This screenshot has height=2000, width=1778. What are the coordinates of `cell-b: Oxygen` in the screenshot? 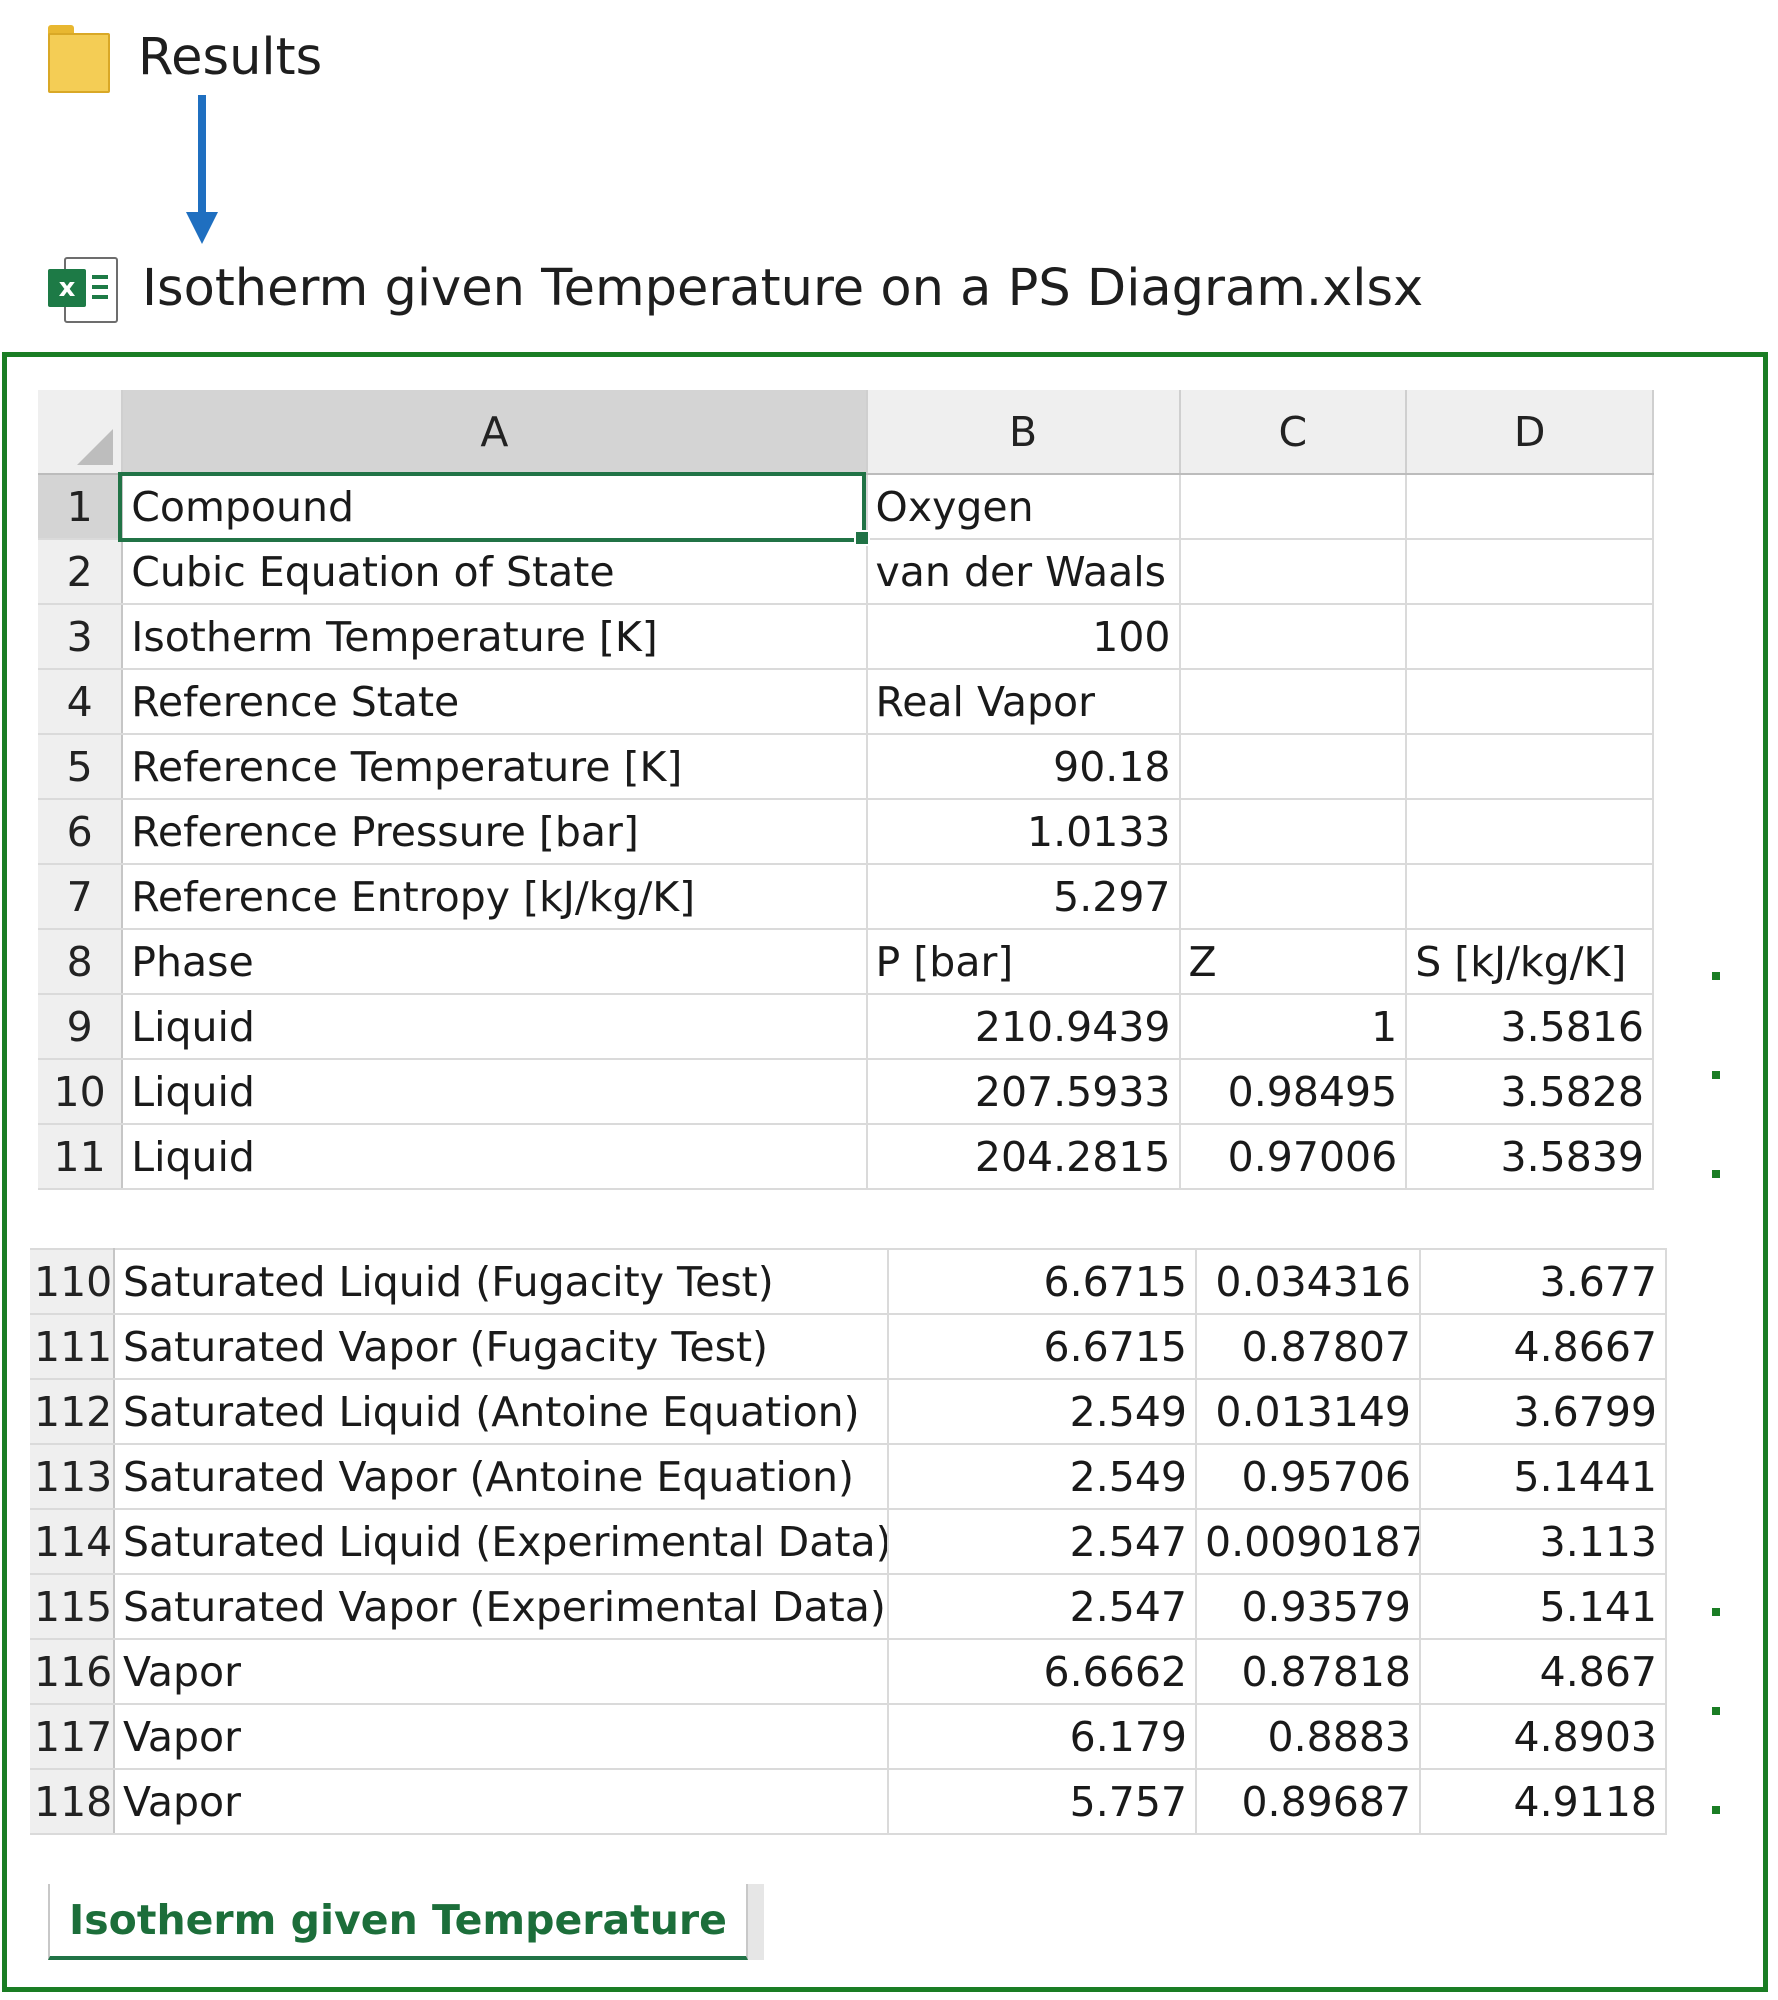 It's located at (1023, 507).